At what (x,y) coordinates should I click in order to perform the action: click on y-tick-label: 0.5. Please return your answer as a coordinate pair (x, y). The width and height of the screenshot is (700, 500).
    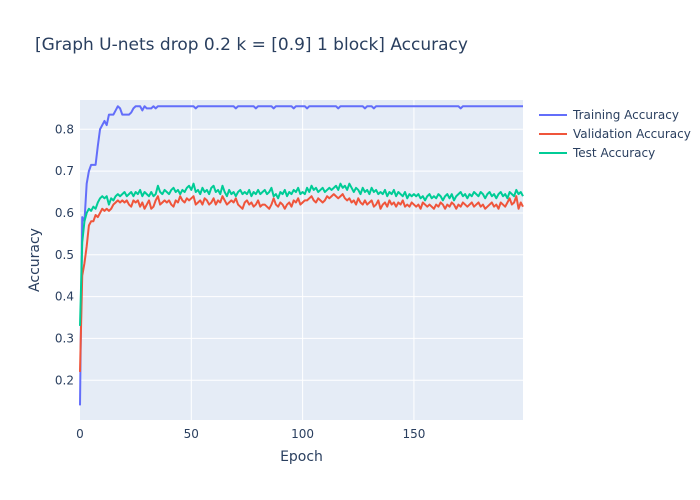
    Looking at the image, I should click on (64, 255).